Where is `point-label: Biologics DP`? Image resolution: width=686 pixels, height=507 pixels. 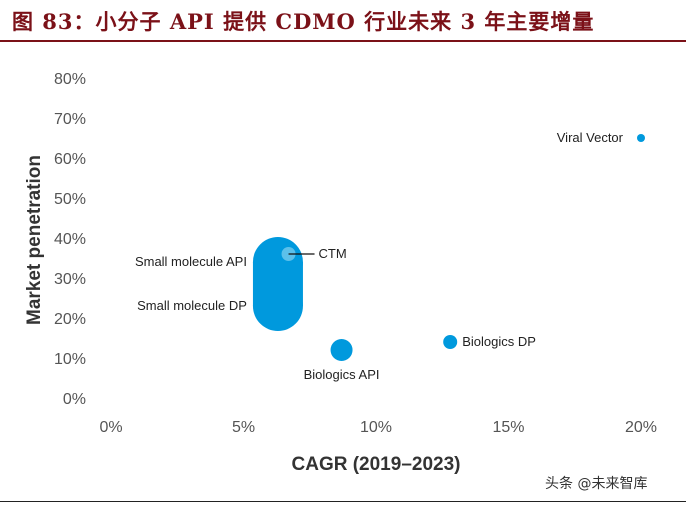
point-label: Biologics DP is located at coordinates (499, 341).